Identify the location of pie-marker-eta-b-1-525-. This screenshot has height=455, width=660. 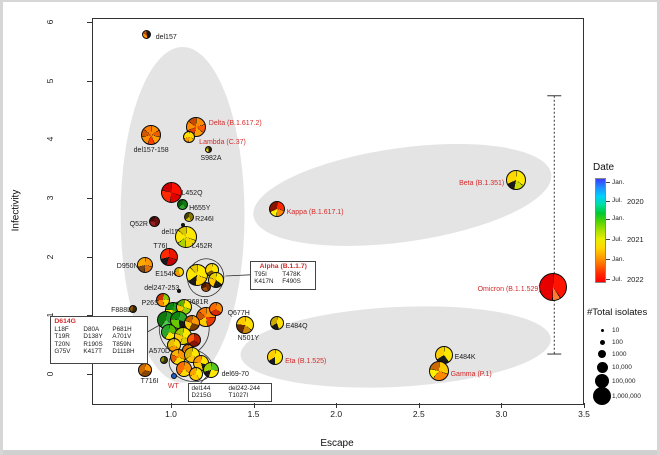
(275, 356).